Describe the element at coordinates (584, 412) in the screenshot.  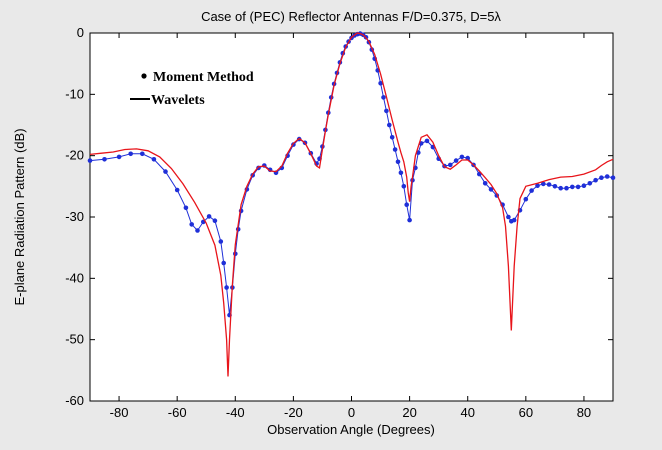
I see `x-tick-label: 80` at that location.